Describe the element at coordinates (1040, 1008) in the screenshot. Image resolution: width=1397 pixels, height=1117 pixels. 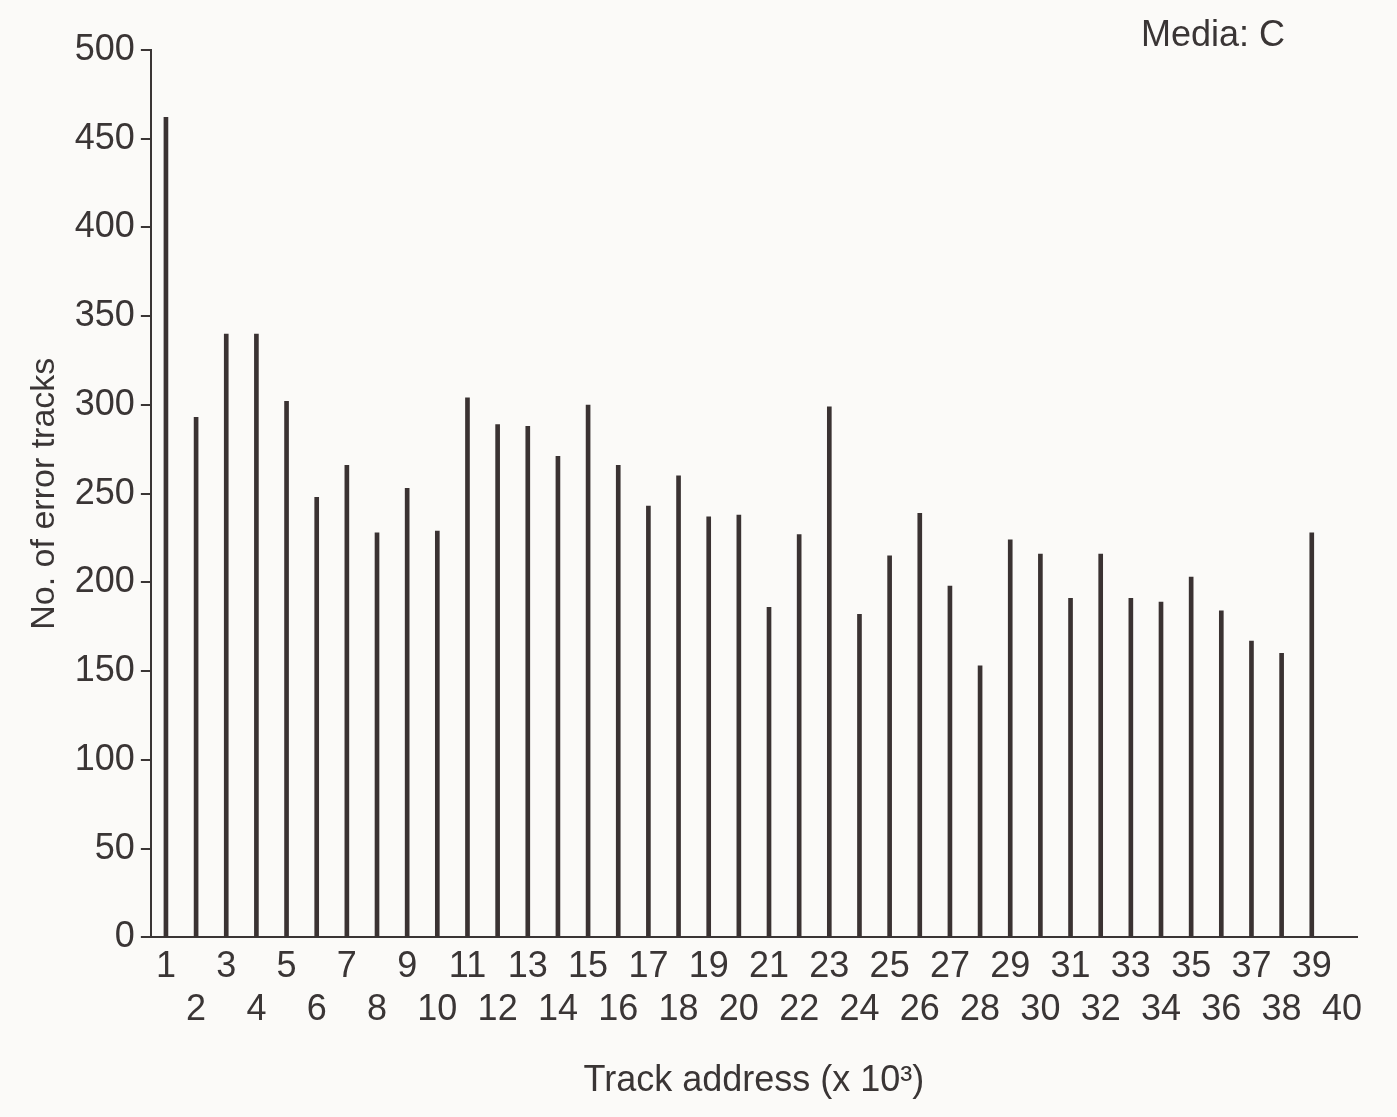
I see `x-tick-label: 30` at that location.